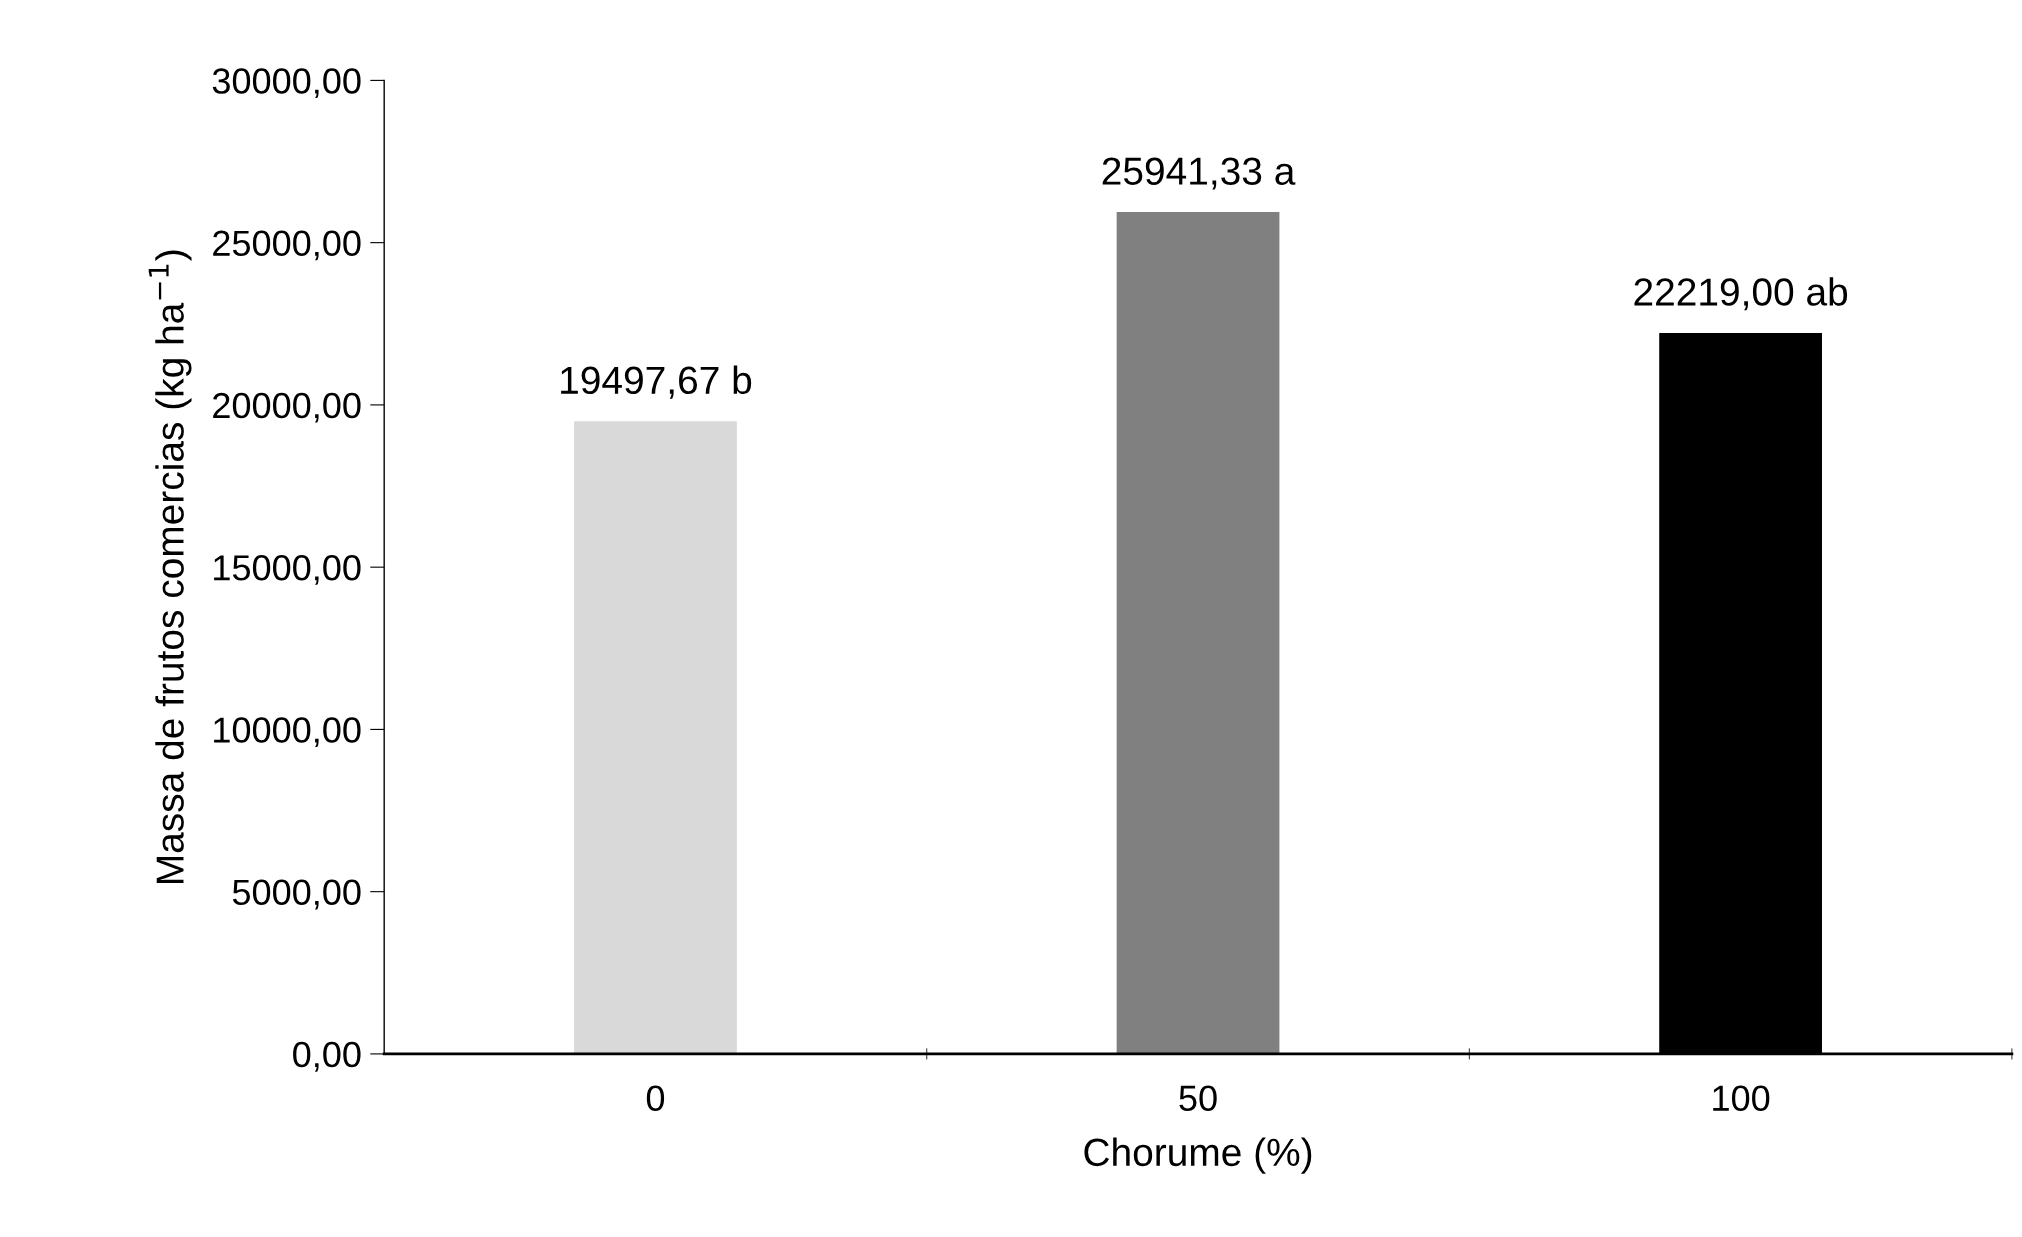 The image size is (2022, 1237). I want to click on y-tick-label: 10000,00, so click(287, 732).